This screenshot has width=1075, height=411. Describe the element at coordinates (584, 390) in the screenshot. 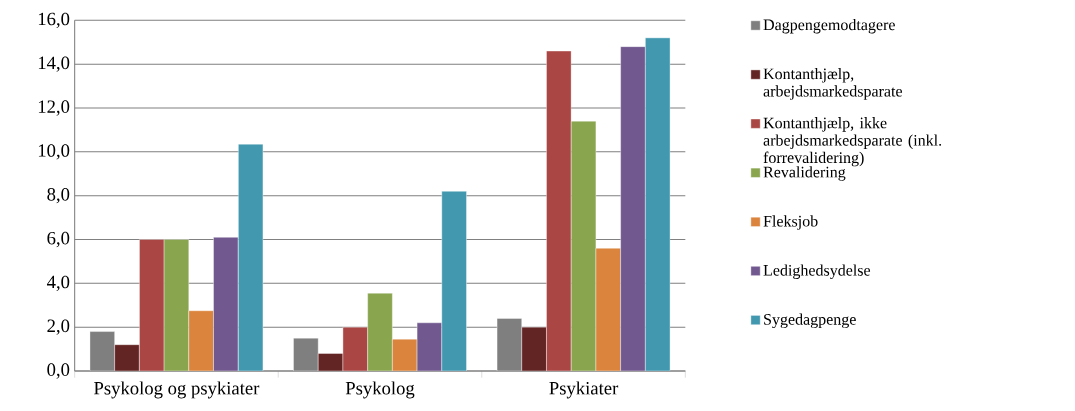

I see `x-tick-label: Psykiater` at that location.